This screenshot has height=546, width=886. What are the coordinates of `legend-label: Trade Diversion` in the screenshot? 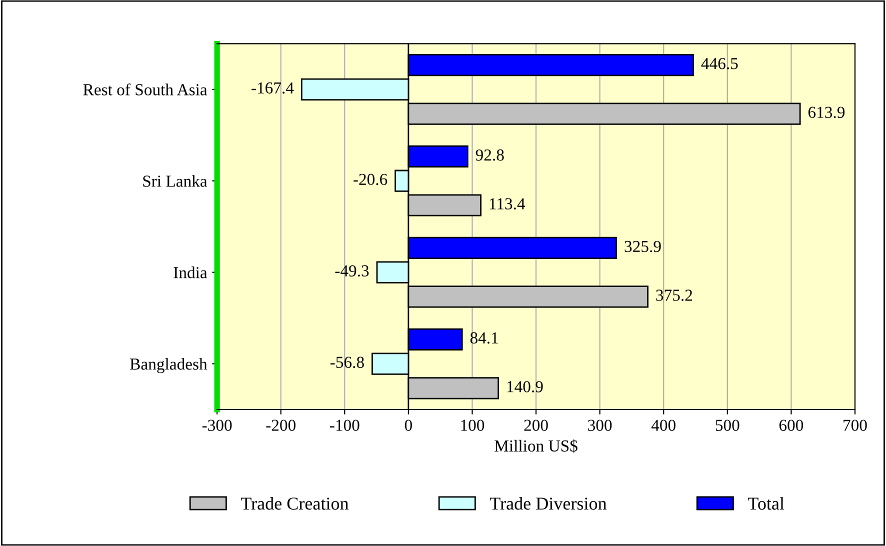 It's located at (548, 503).